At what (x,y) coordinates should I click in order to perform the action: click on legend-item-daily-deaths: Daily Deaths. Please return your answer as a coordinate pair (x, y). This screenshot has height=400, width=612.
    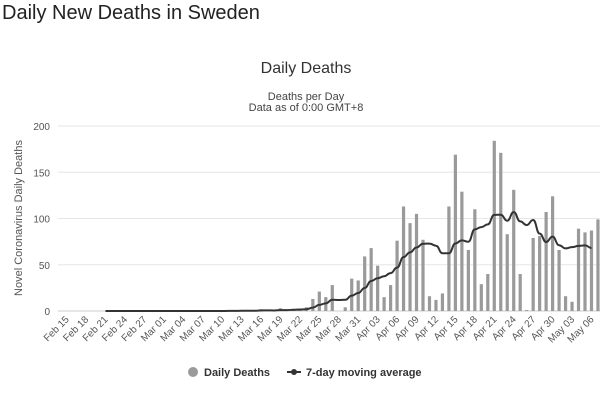
    Looking at the image, I should click on (229, 373).